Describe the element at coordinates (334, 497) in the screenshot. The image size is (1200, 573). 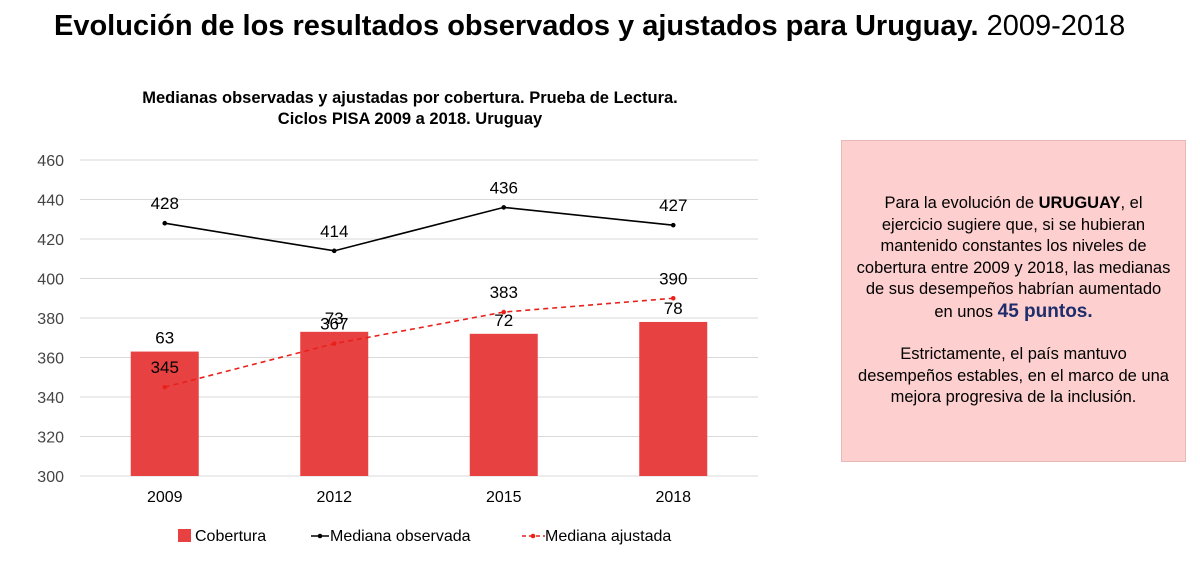
I see `x-tick-label: 2012` at that location.